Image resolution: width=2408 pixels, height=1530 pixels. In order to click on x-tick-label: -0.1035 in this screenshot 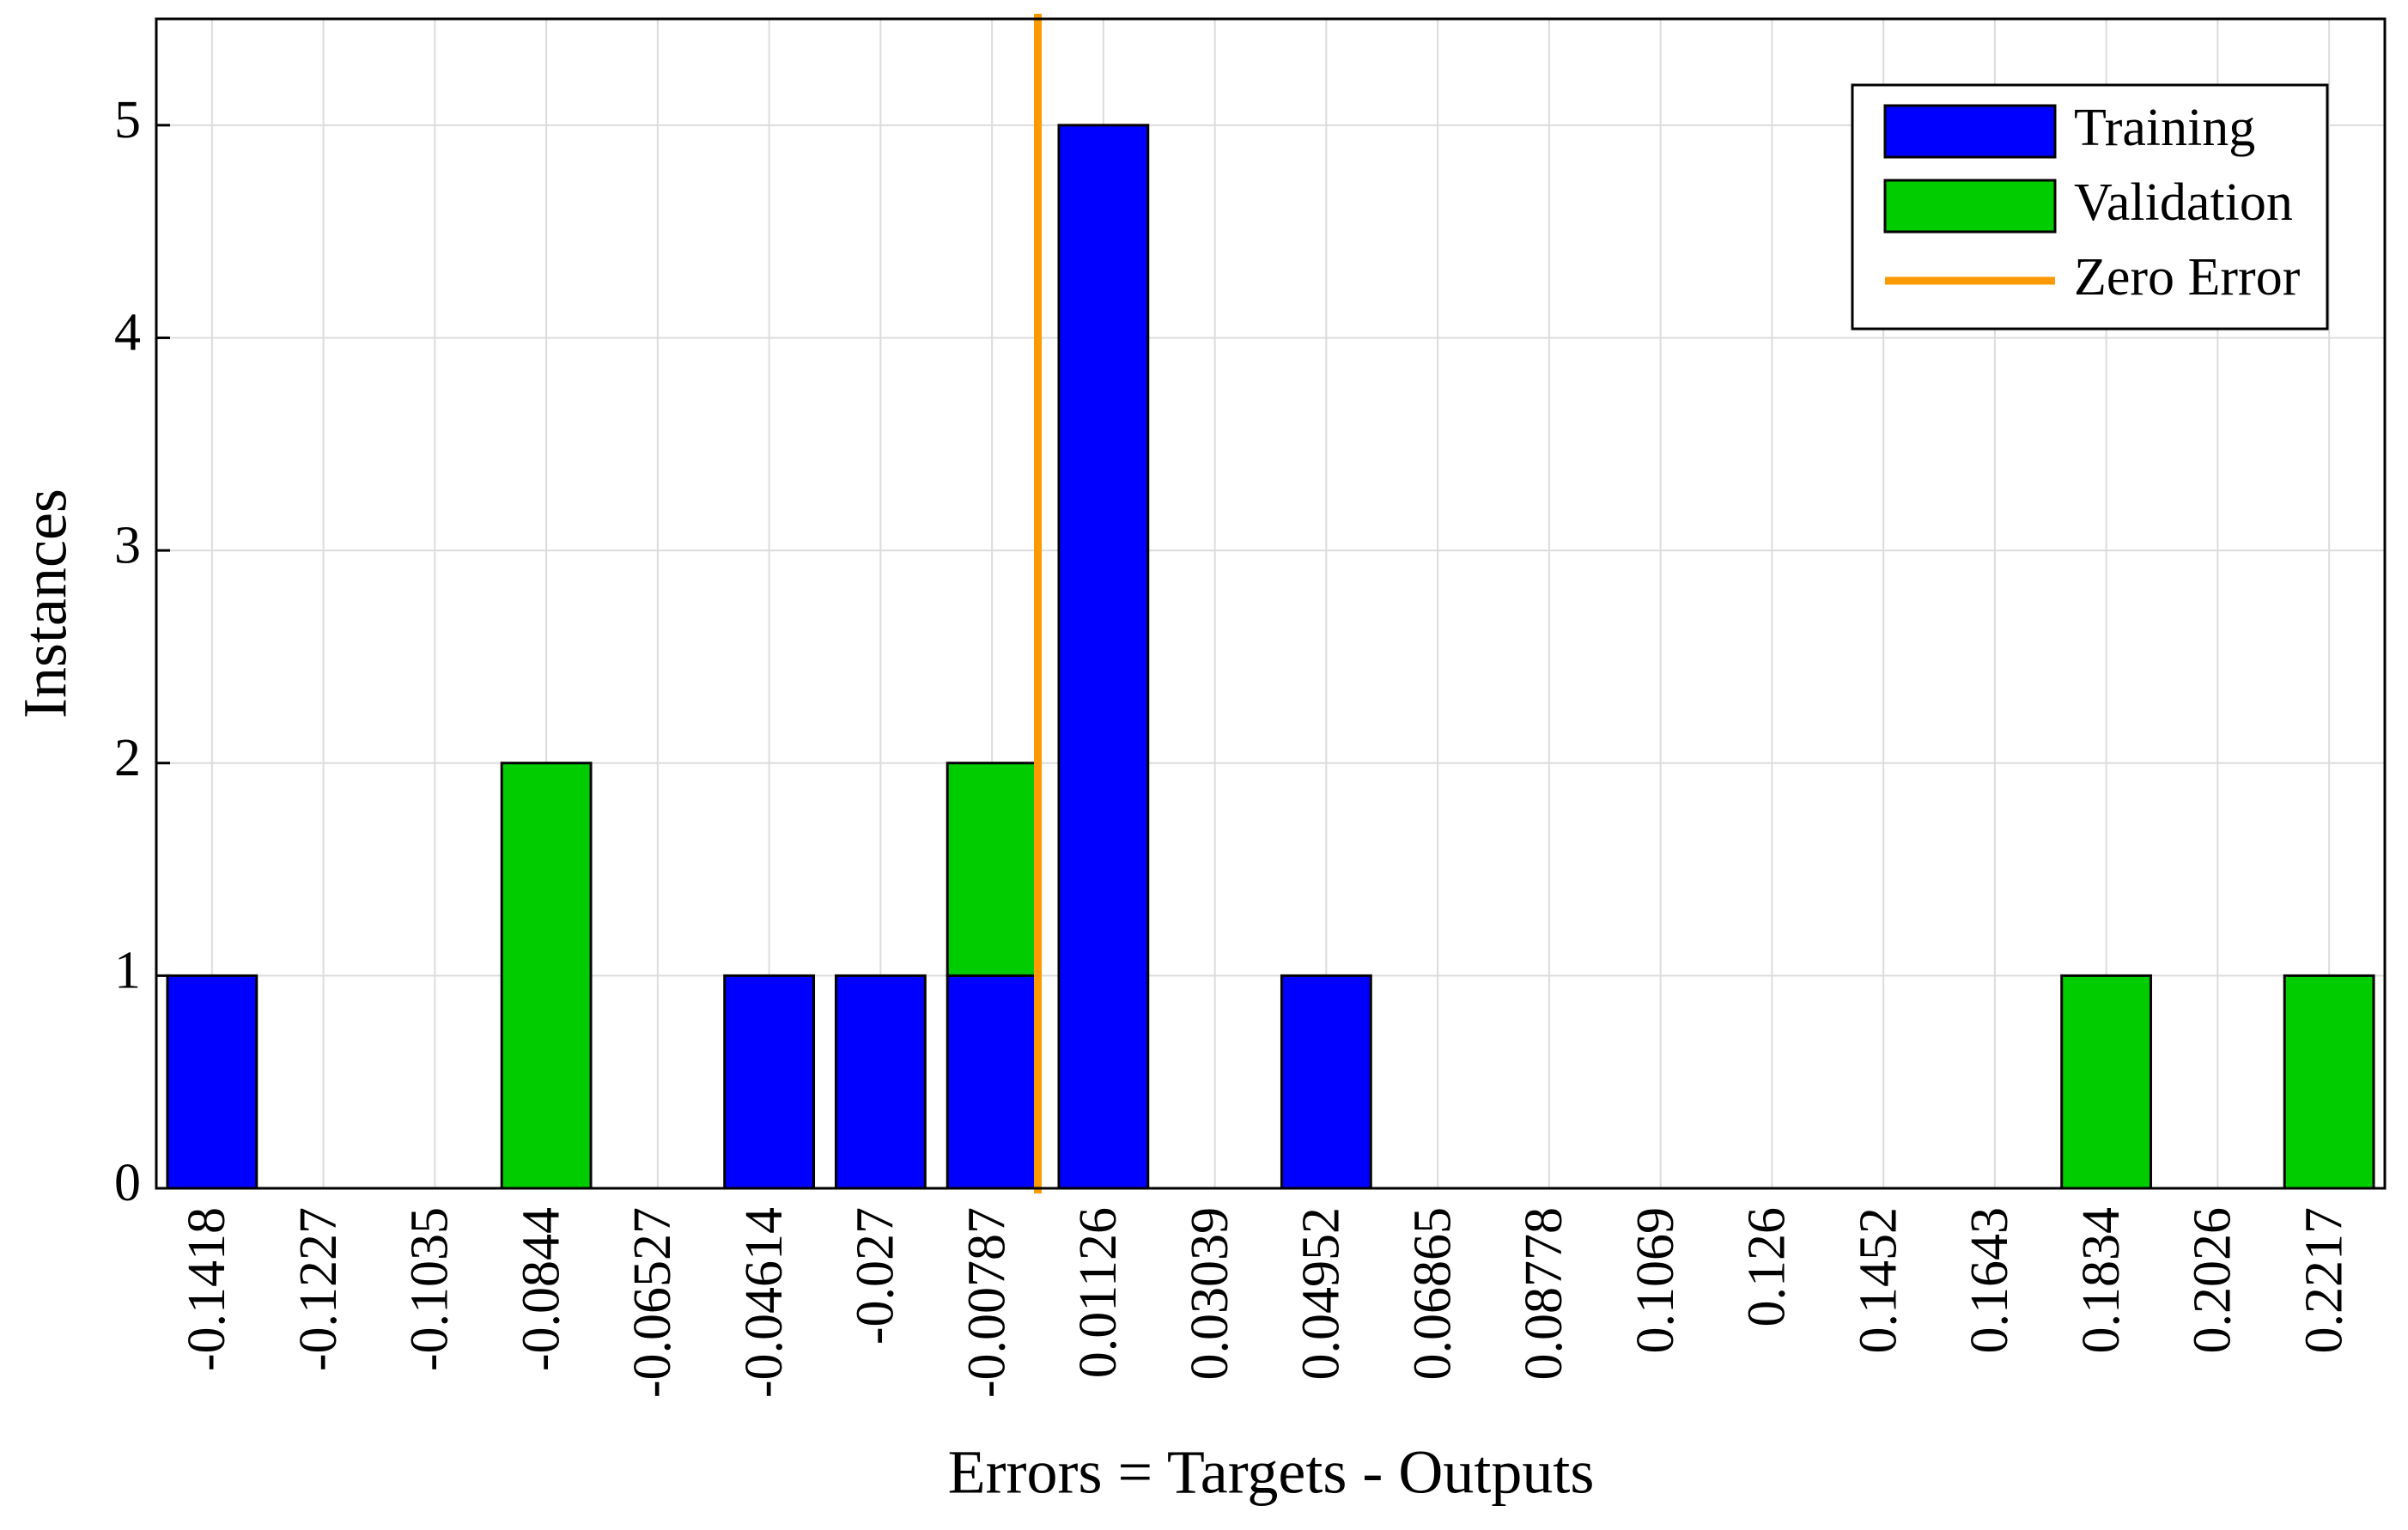, I will do `click(430, 1289)`.